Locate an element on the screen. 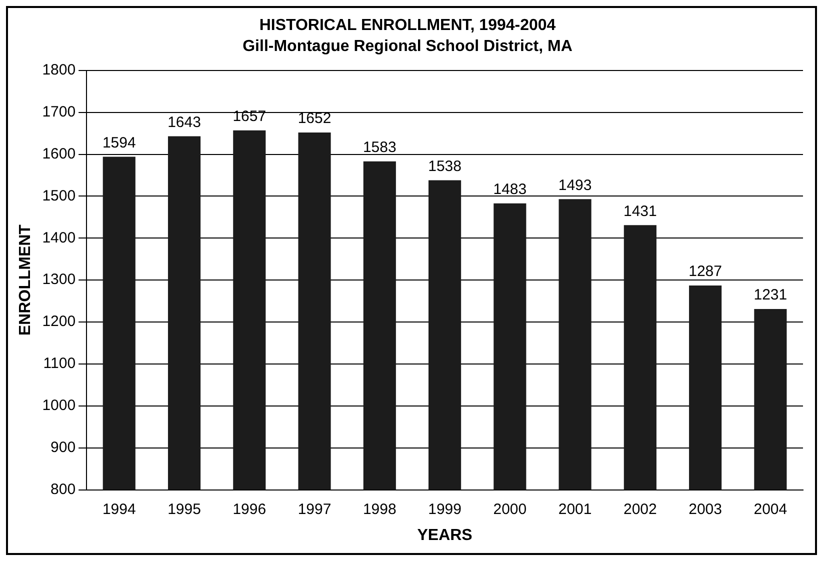 Image resolution: width=825 pixels, height=563 pixels. x-tick-label: 1998 is located at coordinates (379, 509).